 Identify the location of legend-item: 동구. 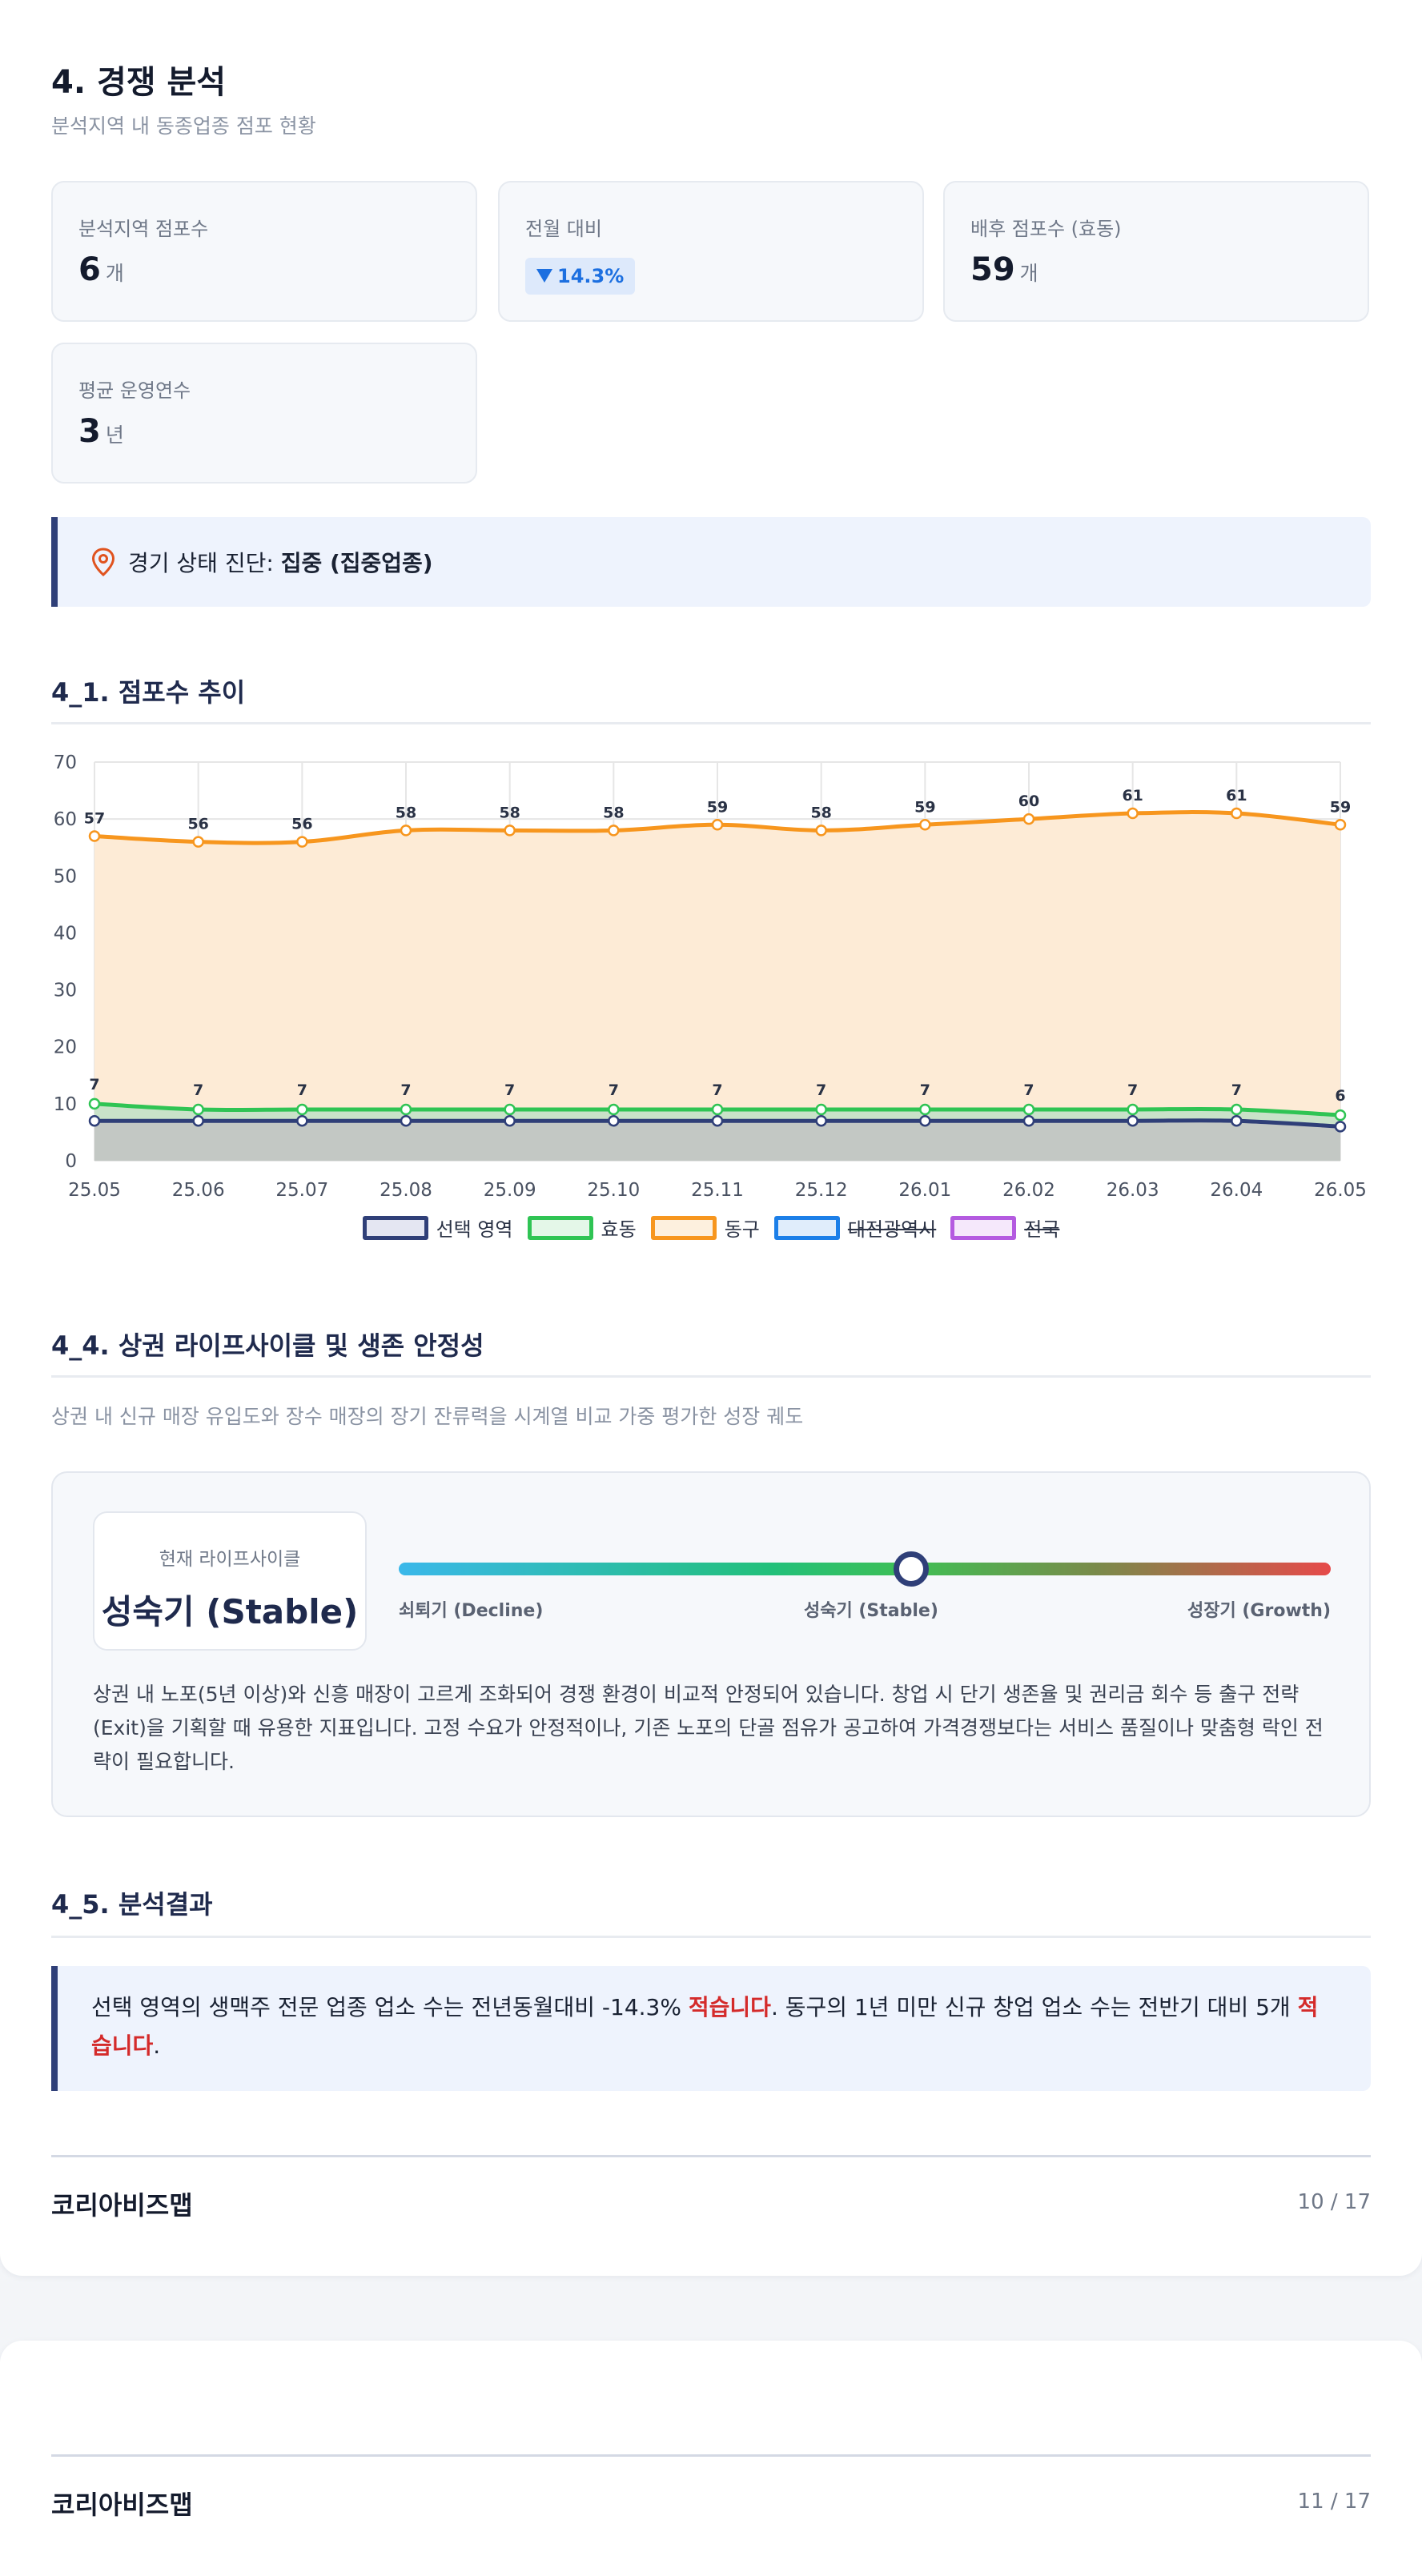
(705, 1228).